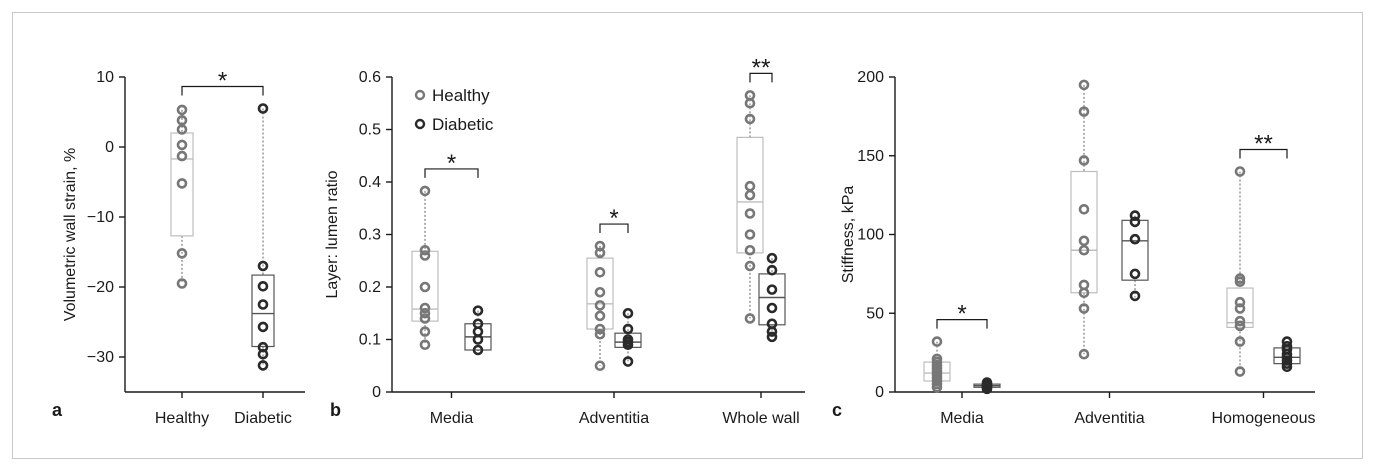  Describe the element at coordinates (870, 156) in the screenshot. I see `y-tick-label: 150` at that location.